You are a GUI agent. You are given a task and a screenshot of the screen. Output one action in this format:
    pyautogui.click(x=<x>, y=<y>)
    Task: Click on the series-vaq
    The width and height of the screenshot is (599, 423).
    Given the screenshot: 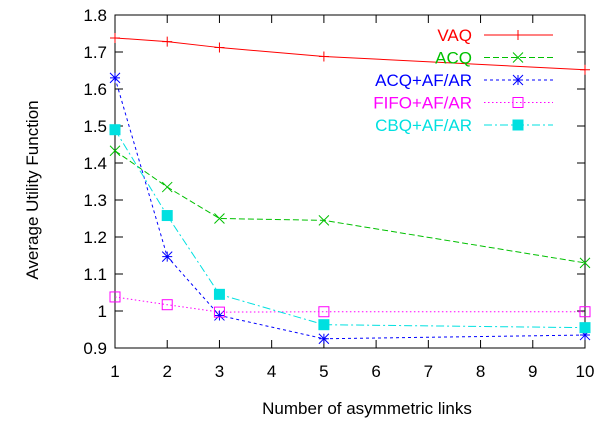 What is the action you would take?
    pyautogui.click(x=350, y=53)
    